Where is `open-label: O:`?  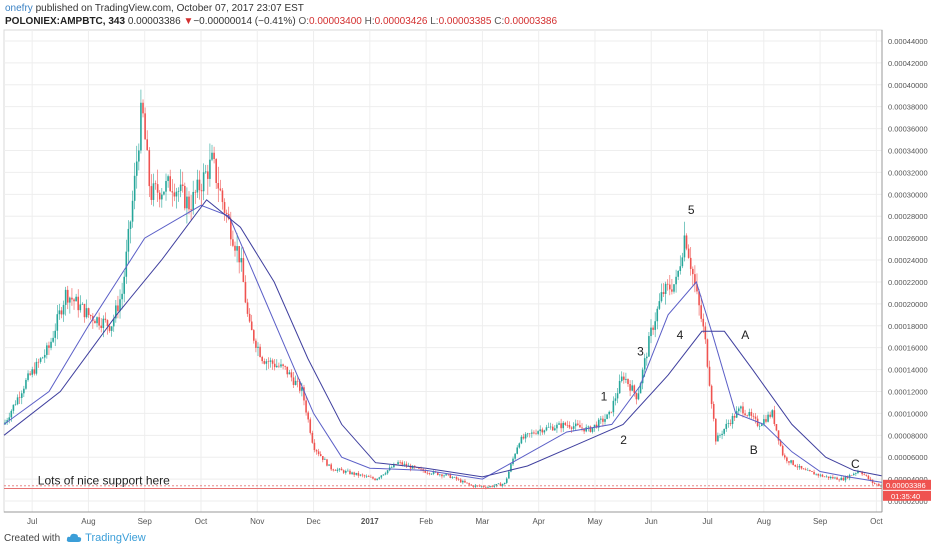 open-label: O: is located at coordinates (303, 21).